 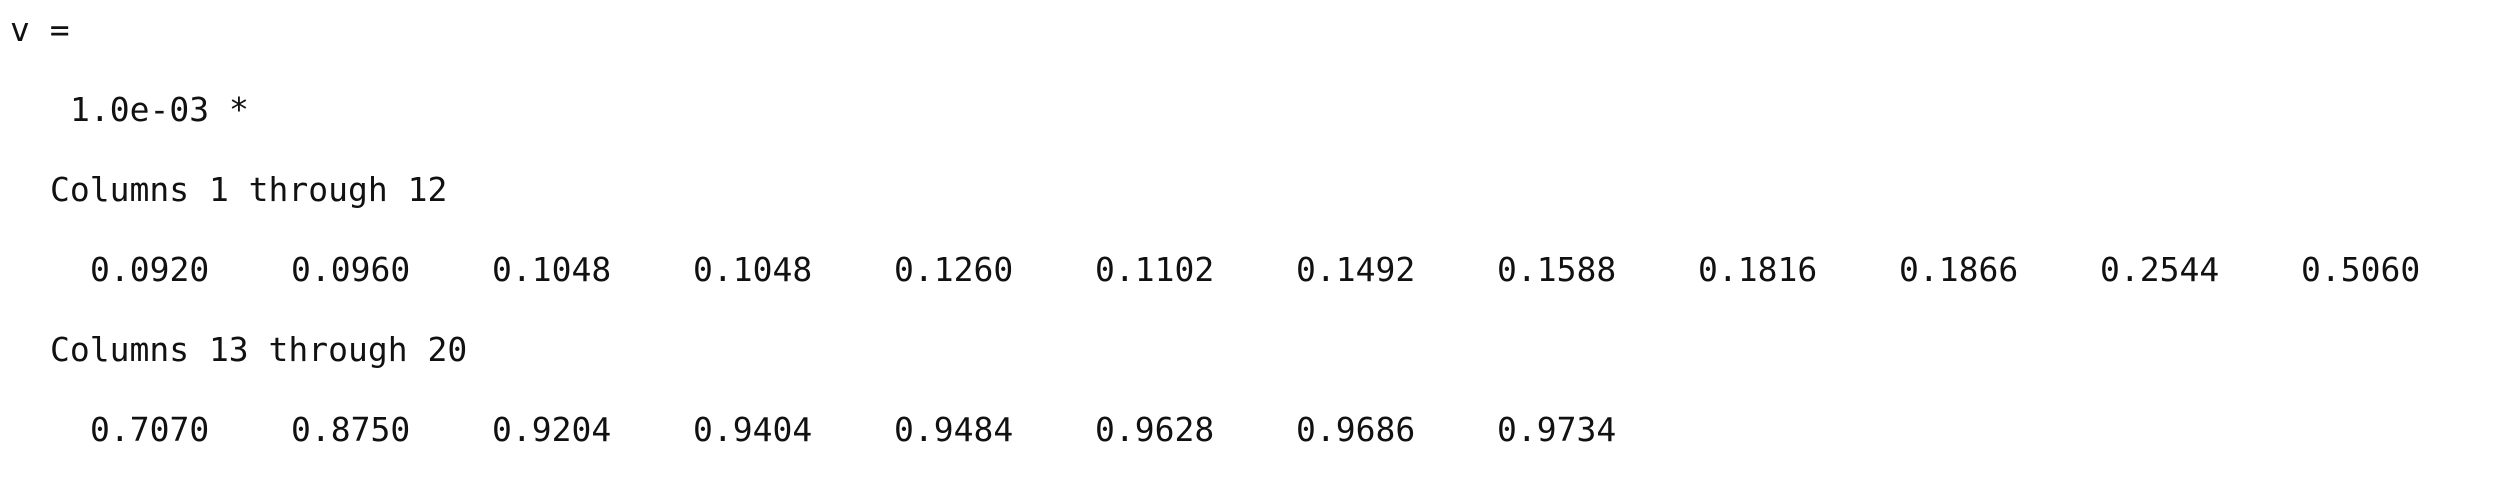 What do you see at coordinates (1557, 269) in the screenshot?
I see `value-cell: 0.1588` at bounding box center [1557, 269].